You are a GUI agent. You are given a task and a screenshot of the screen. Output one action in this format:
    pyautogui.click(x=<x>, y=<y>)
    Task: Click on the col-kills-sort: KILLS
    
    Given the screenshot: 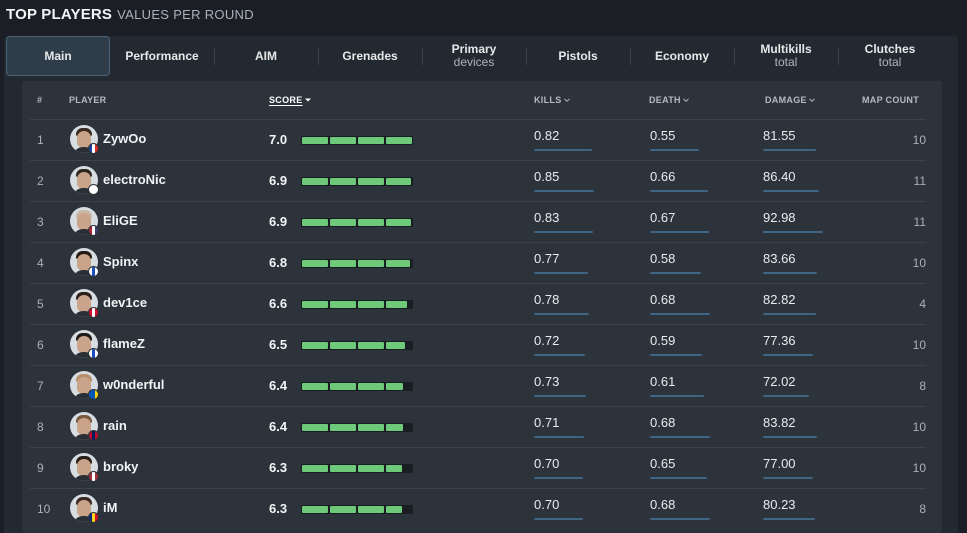 What is the action you would take?
    pyautogui.click(x=552, y=100)
    